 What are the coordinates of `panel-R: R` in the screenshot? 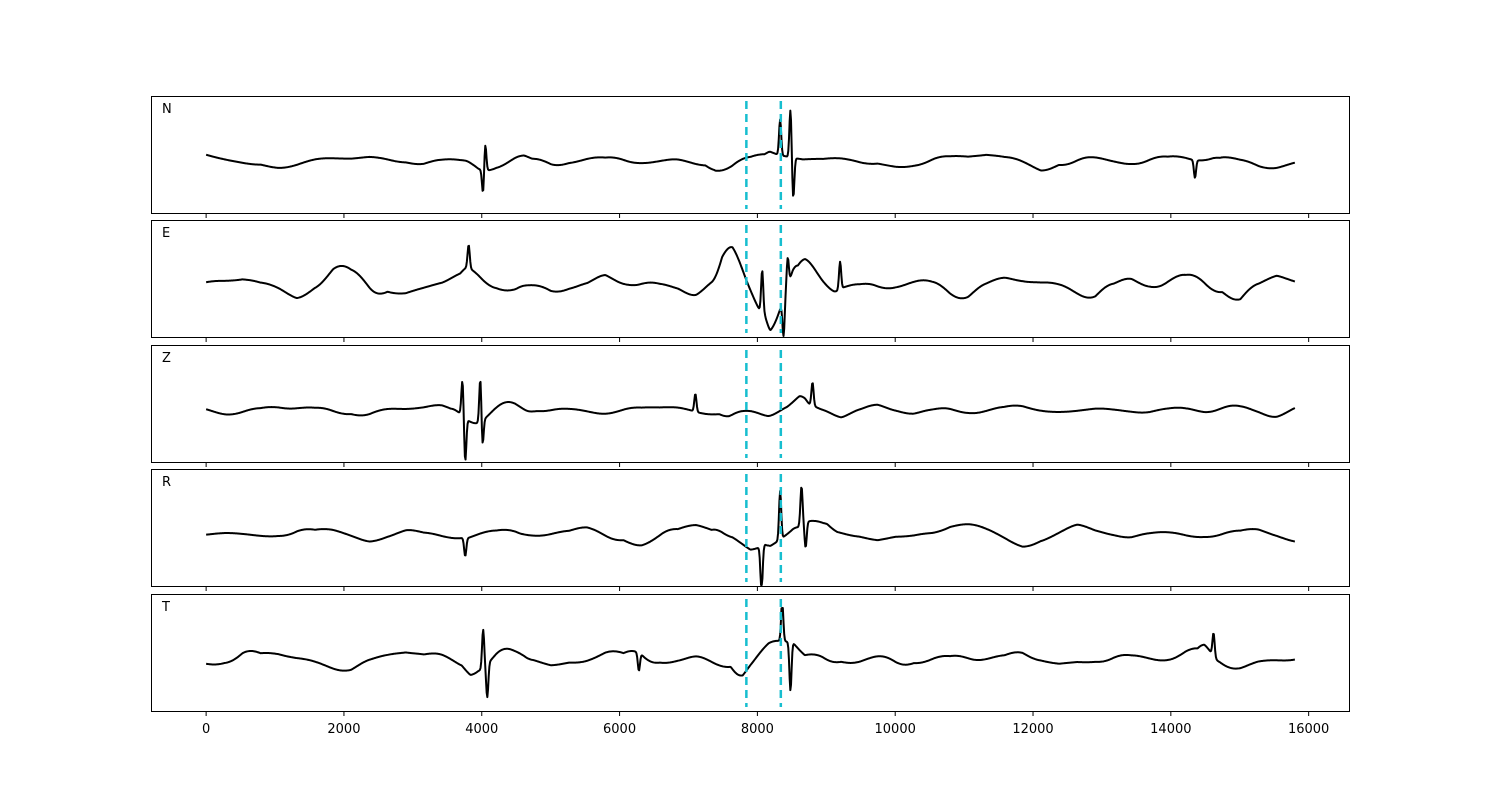 It's located at (750, 530).